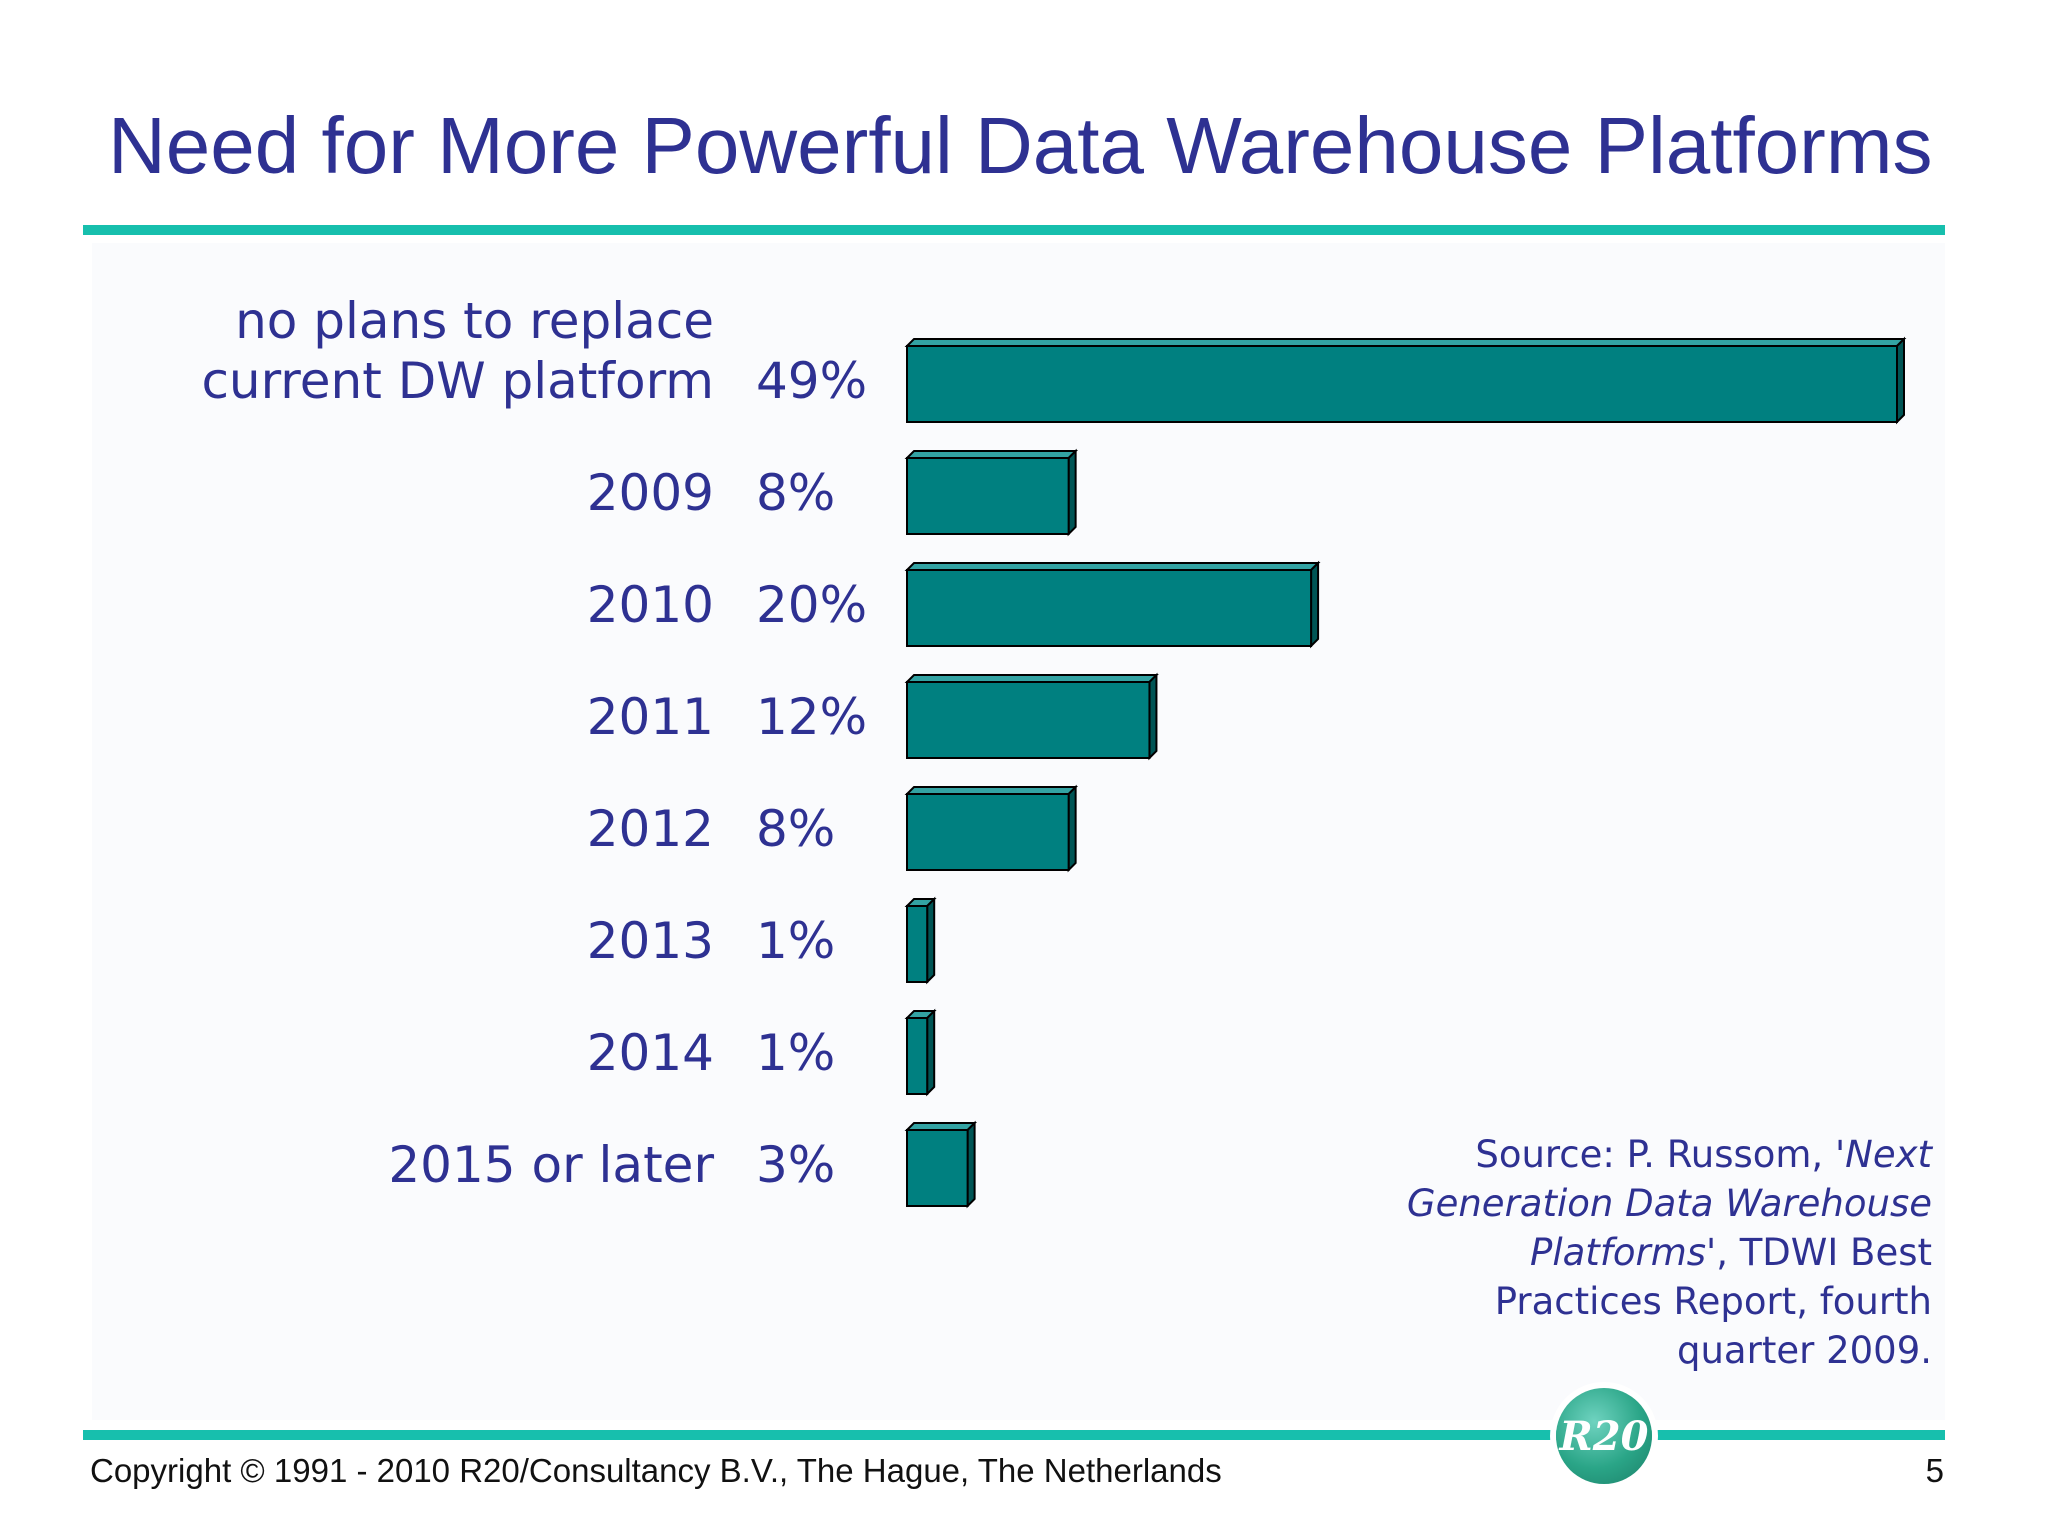 Image resolution: width=2048 pixels, height=1536 pixels. Describe the element at coordinates (457, 351) in the screenshot. I see `category-label-0: no plans to replace current DW platform` at that location.